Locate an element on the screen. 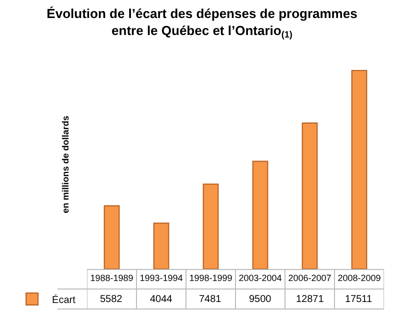 This screenshot has width=404, height=327. x-tick-label: 2006-2007 is located at coordinates (310, 277).